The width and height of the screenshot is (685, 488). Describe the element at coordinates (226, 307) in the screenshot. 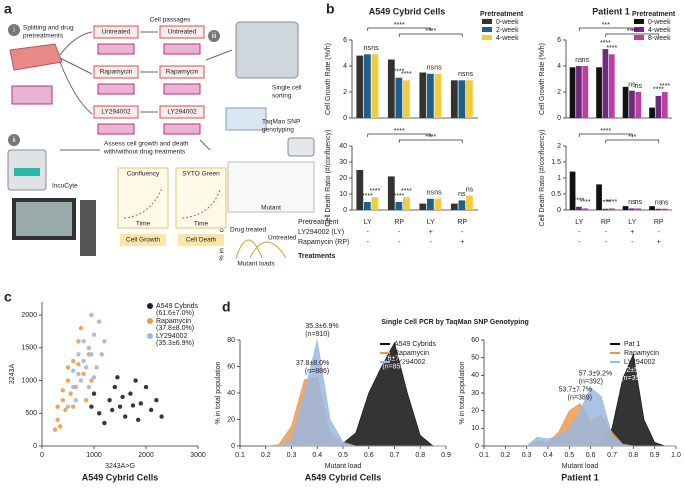

I see `panel-label: d` at that location.